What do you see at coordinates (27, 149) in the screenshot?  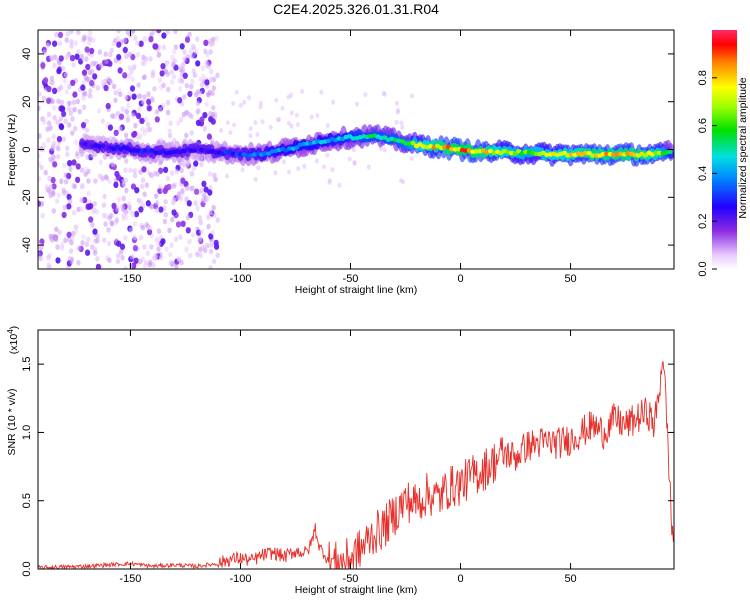 I see `y-tick-label: 0` at bounding box center [27, 149].